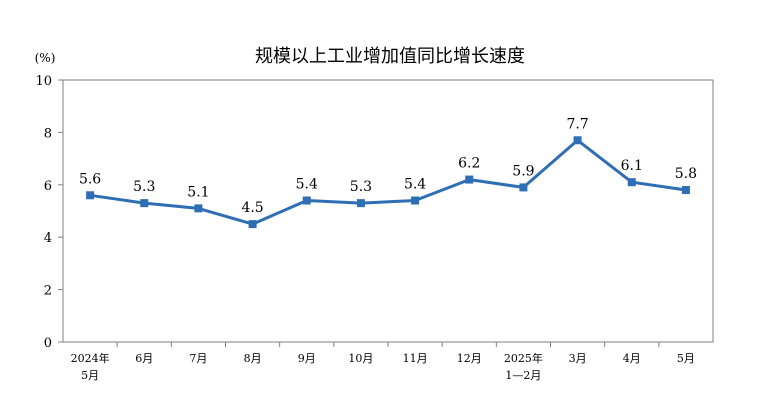  I want to click on y-axis: 0 2 4 6 8 10, so click(49, 212).